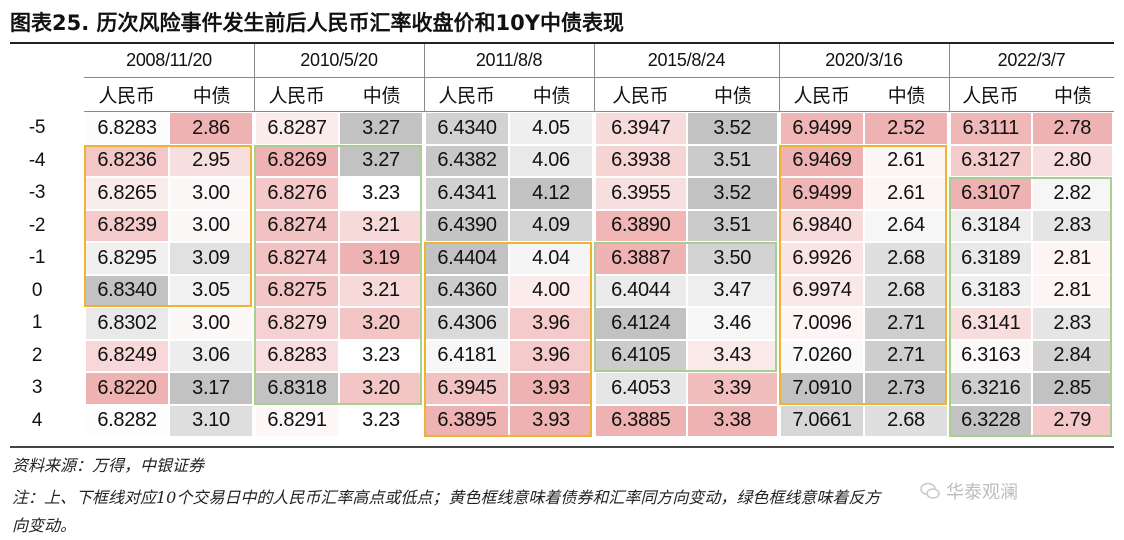  What do you see at coordinates (991, 128) in the screenshot?
I see `cny-value-cell: 6.3111` at bounding box center [991, 128].